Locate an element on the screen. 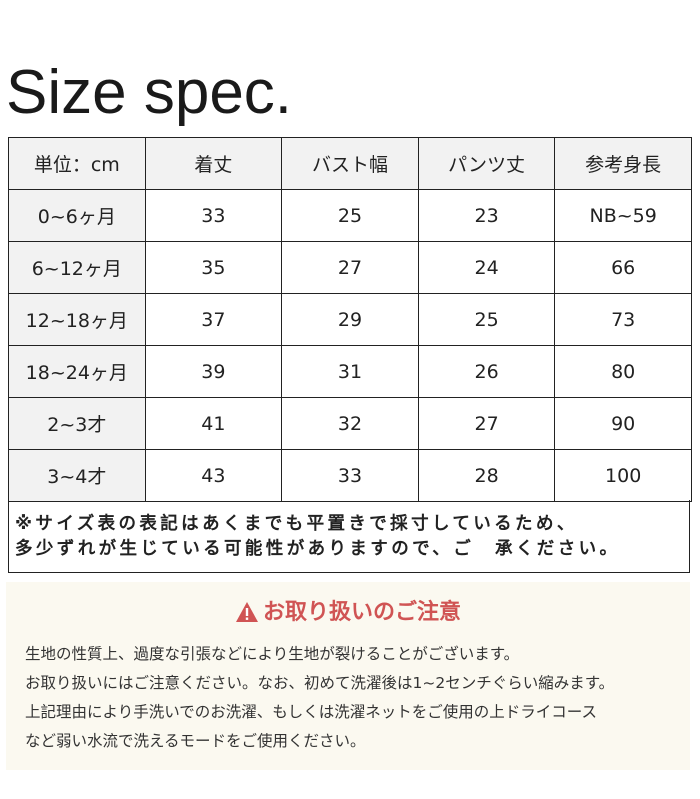  row-label-cell: 12~18ヶ月 is located at coordinates (77, 319).